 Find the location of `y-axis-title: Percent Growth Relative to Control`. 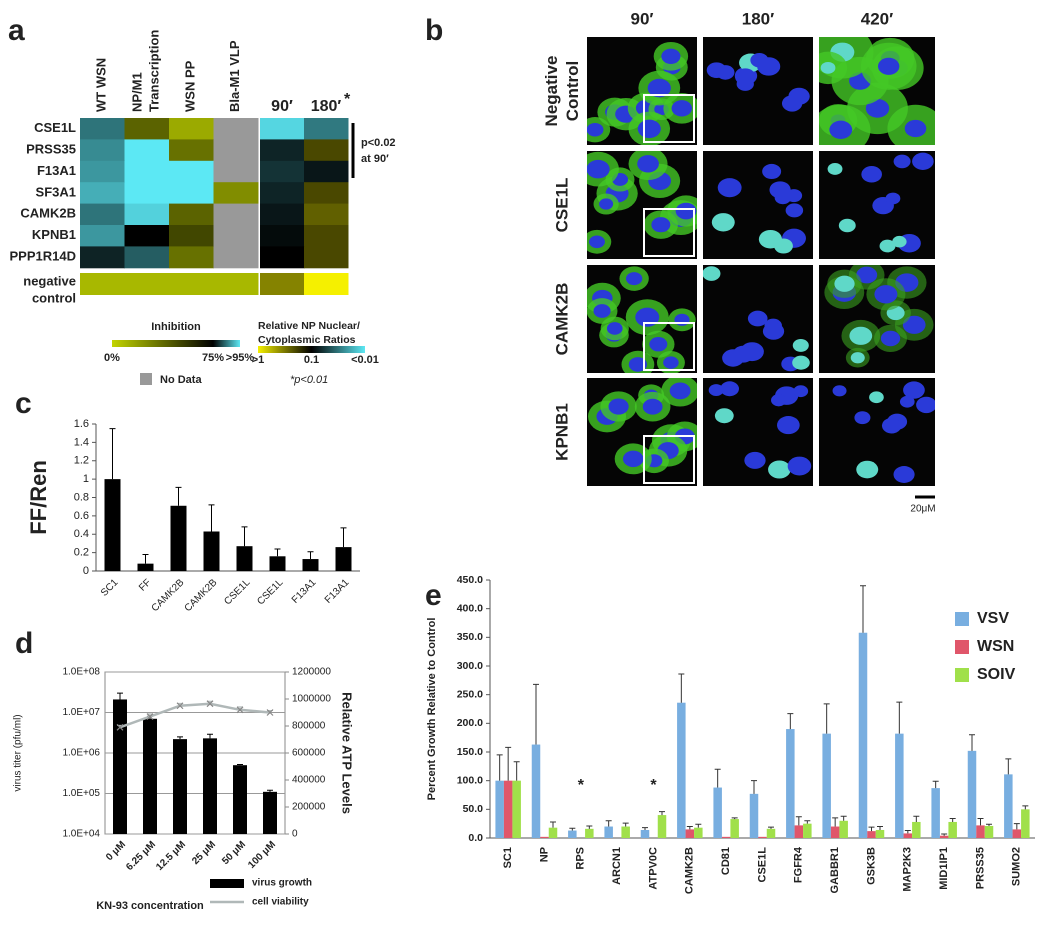

y-axis-title: Percent Growth Relative to Control is located at coordinates (432, 709).